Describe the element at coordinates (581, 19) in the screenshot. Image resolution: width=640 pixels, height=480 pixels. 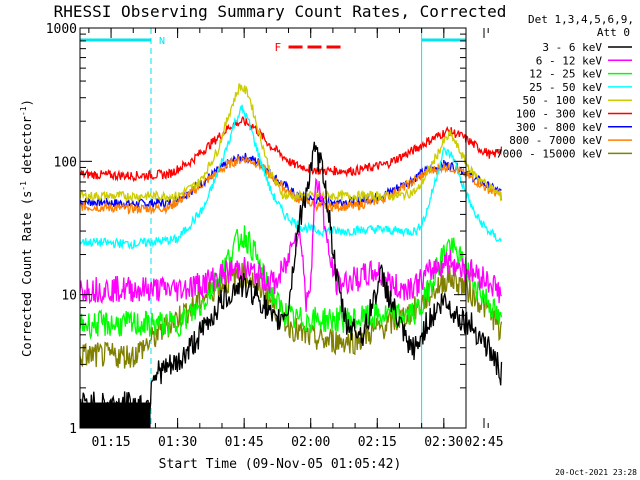
I see `legend-header-line1: Det 1,3,4,5,6,9,` at that location.